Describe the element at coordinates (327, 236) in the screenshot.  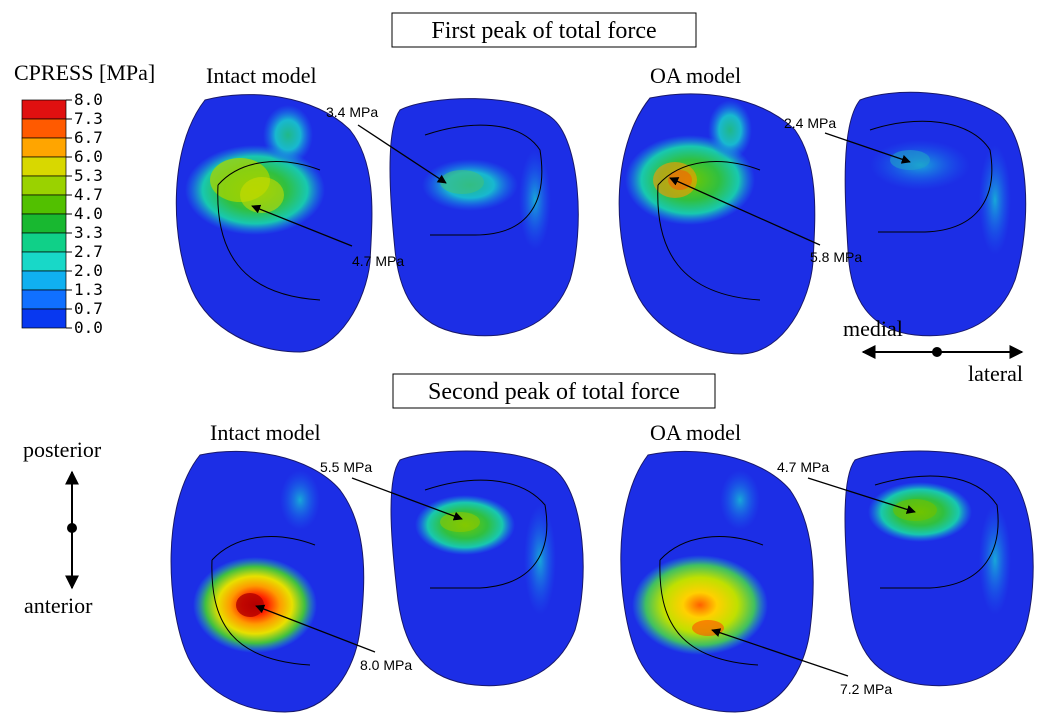
I see `annotation-4-7-top: 4.7 MPa` at that location.